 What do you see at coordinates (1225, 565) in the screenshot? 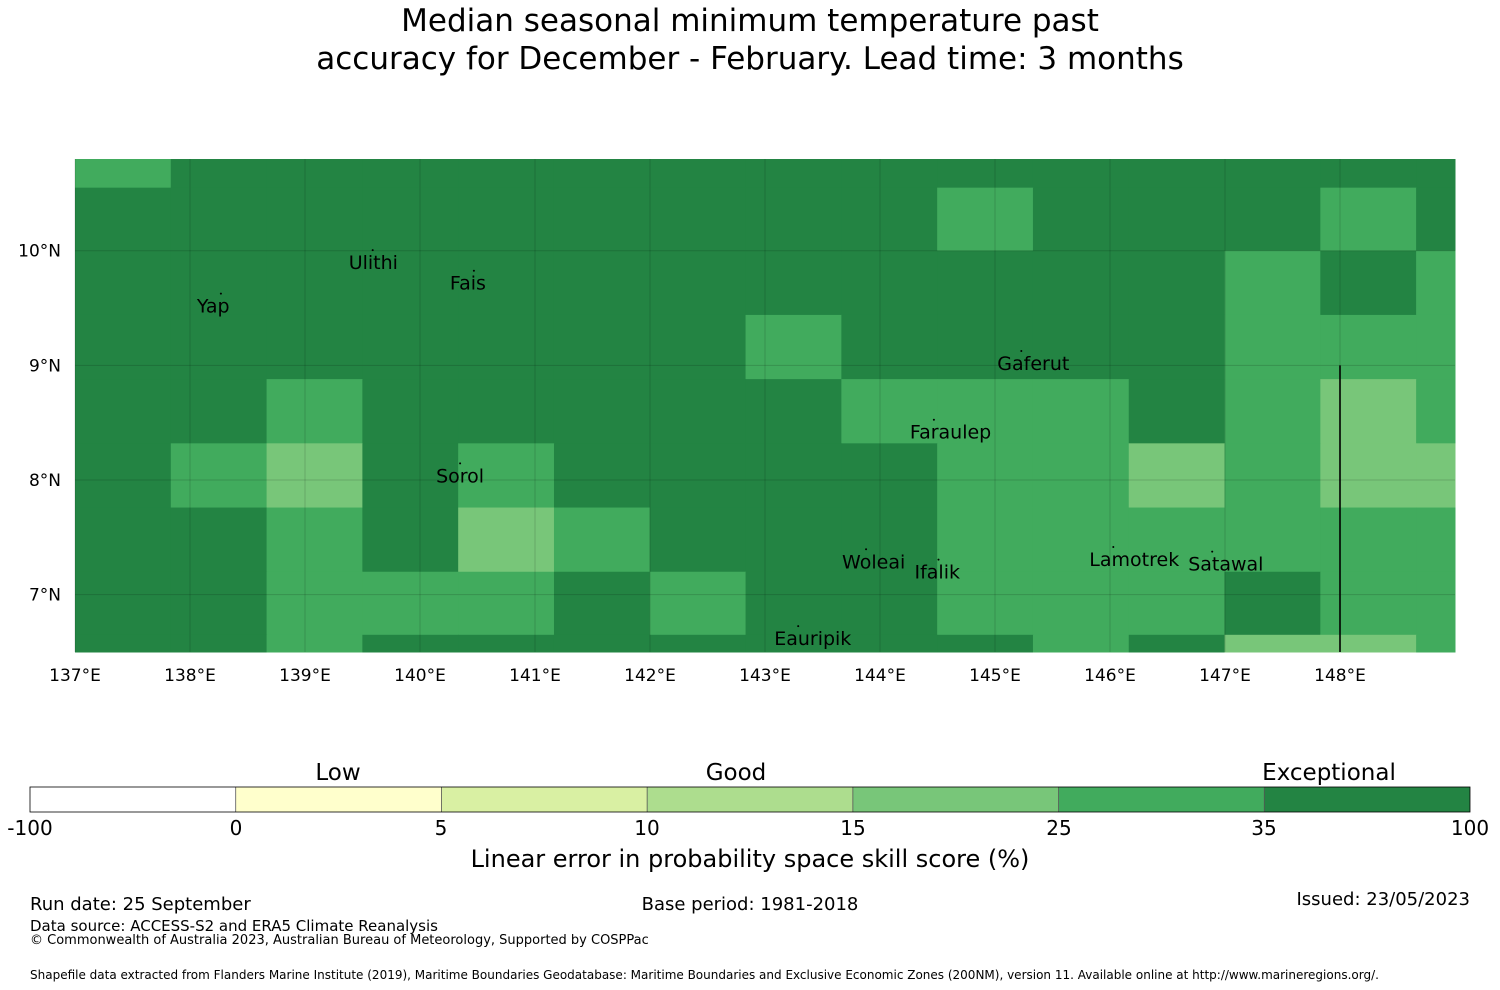
I see `place-label: Satawal` at bounding box center [1225, 565].